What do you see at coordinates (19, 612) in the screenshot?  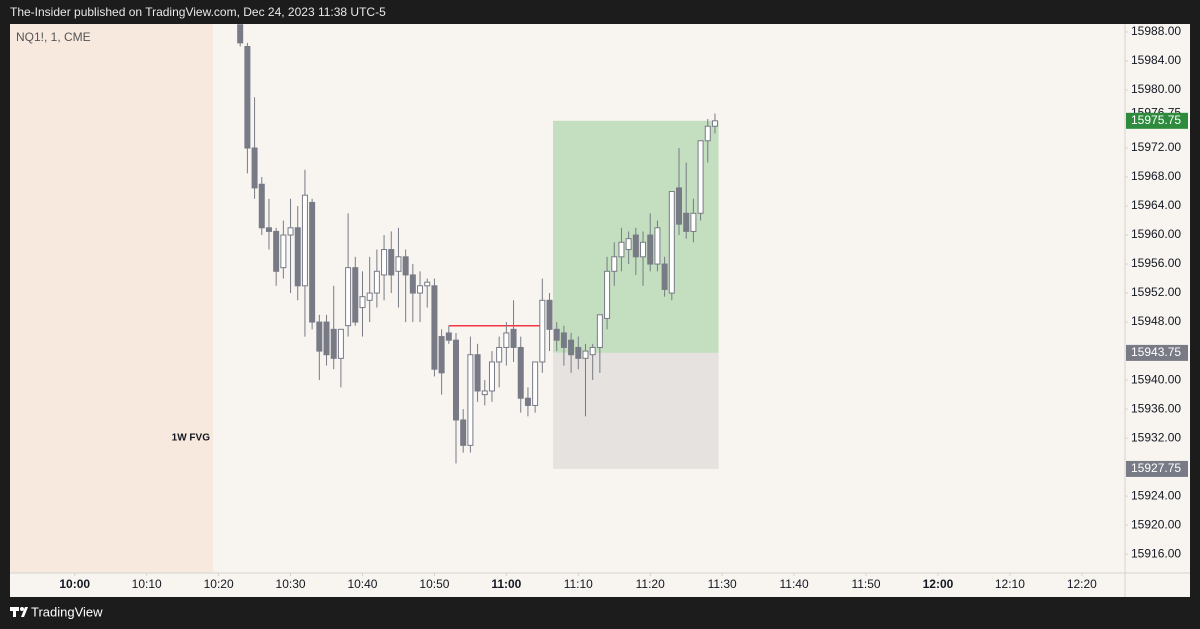 I see `tv-logo` at bounding box center [19, 612].